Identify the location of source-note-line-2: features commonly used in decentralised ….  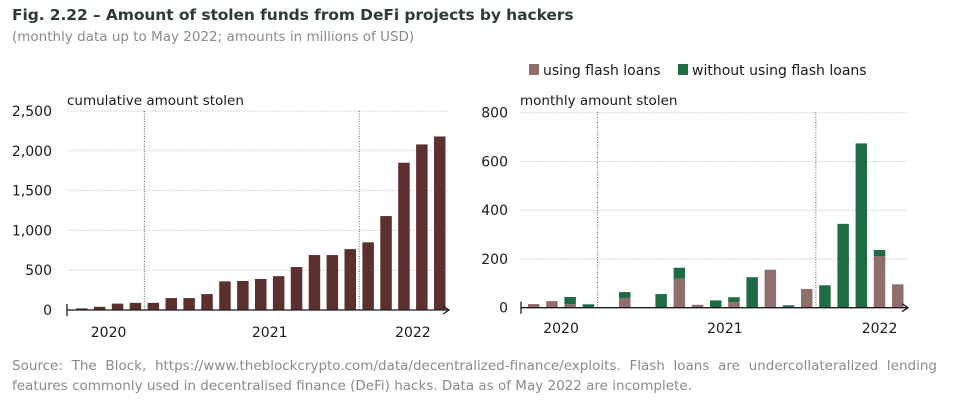
(352, 386).